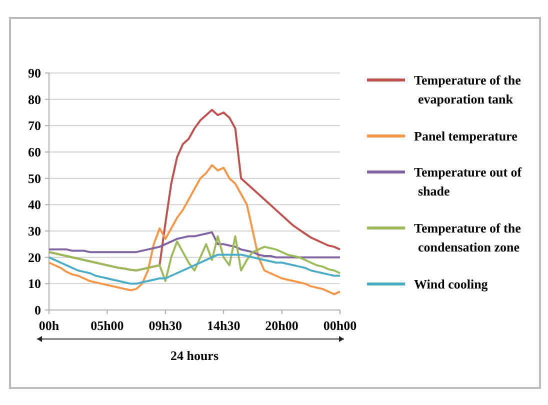 The height and width of the screenshot is (405, 548). What do you see at coordinates (34, 204) in the screenshot?
I see `y-tick-label: 40` at bounding box center [34, 204].